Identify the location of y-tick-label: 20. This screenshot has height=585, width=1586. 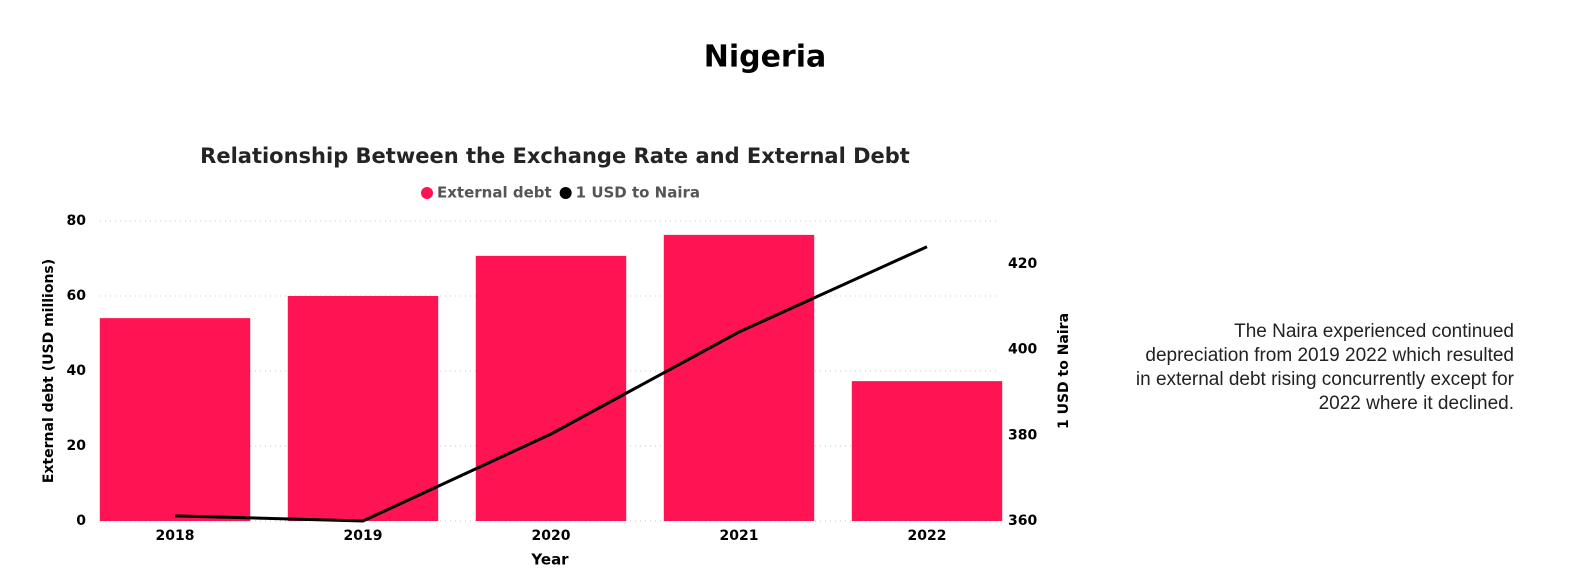
(77, 446).